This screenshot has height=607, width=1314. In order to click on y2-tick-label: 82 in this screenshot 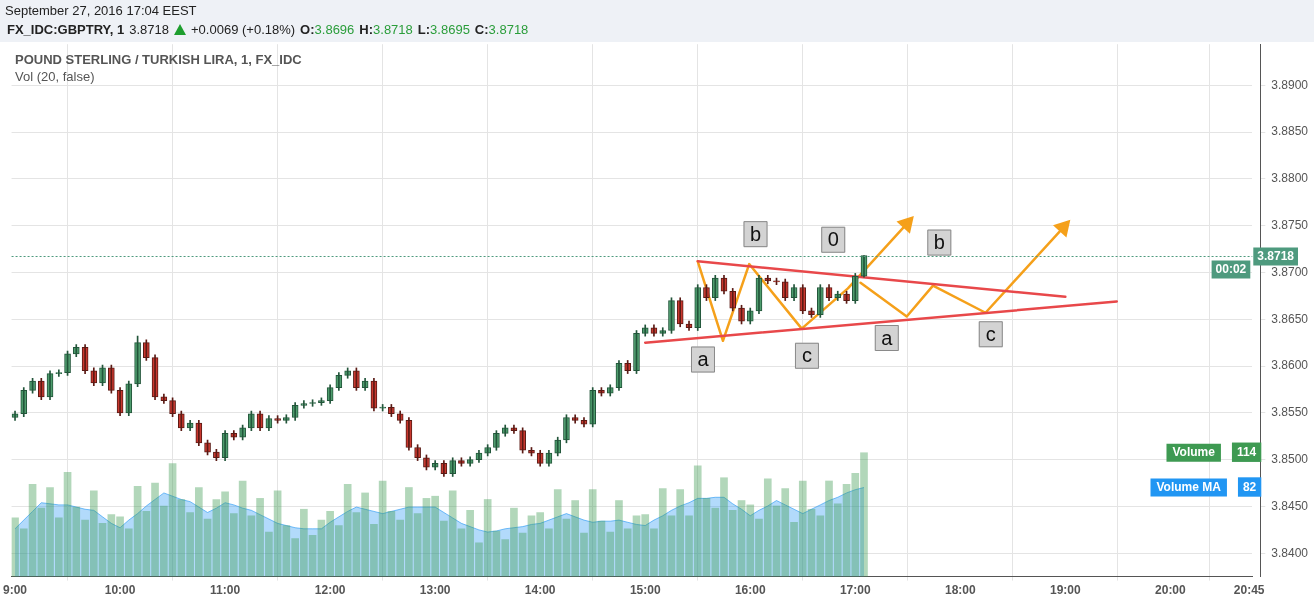, I will do `click(1249, 486)`.